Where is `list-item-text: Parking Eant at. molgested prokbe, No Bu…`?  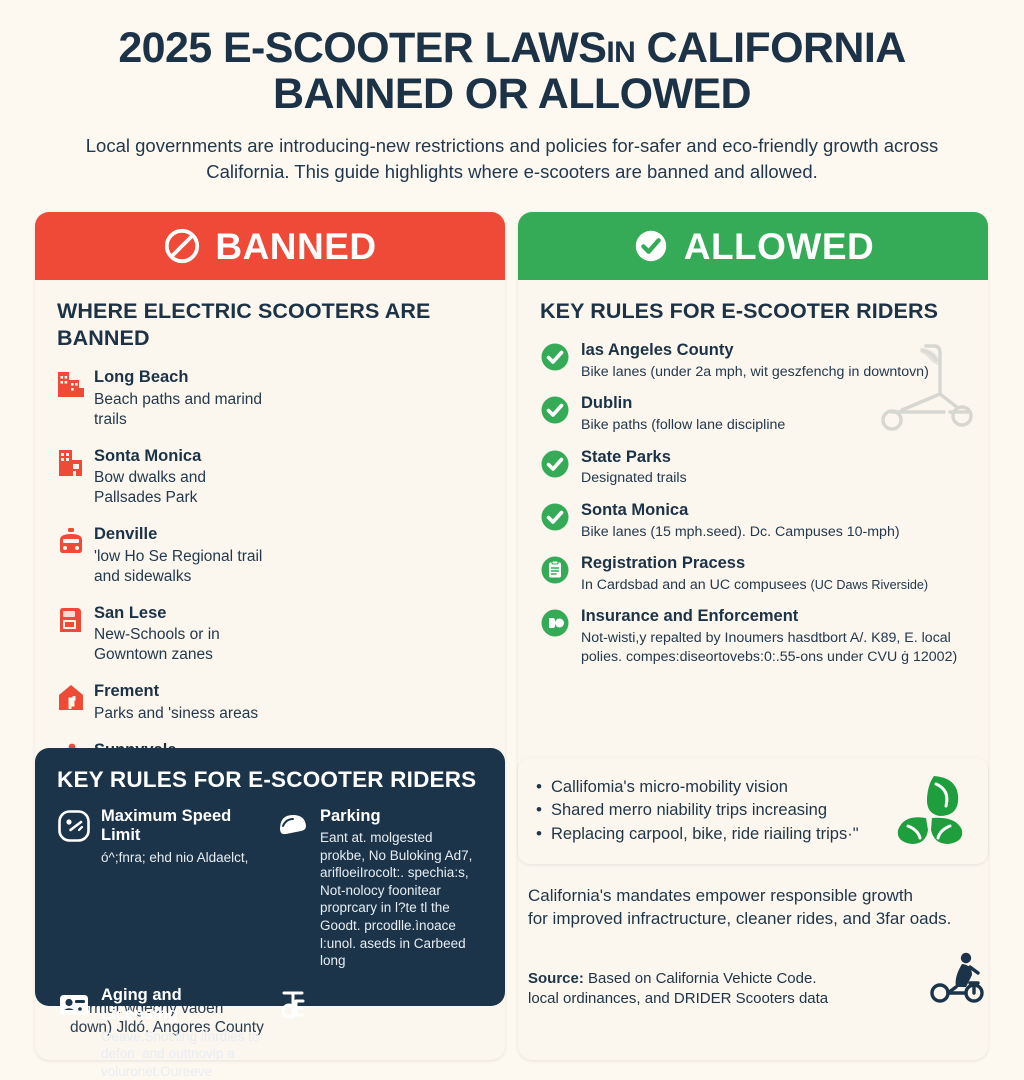 list-item-text: Parking Eant at. molgested prokbe, No Bu… is located at coordinates (400, 888).